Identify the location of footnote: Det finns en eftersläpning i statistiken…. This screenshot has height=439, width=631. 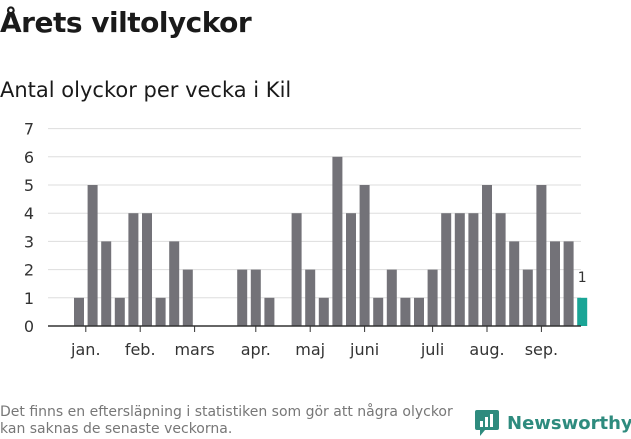
(226, 420).